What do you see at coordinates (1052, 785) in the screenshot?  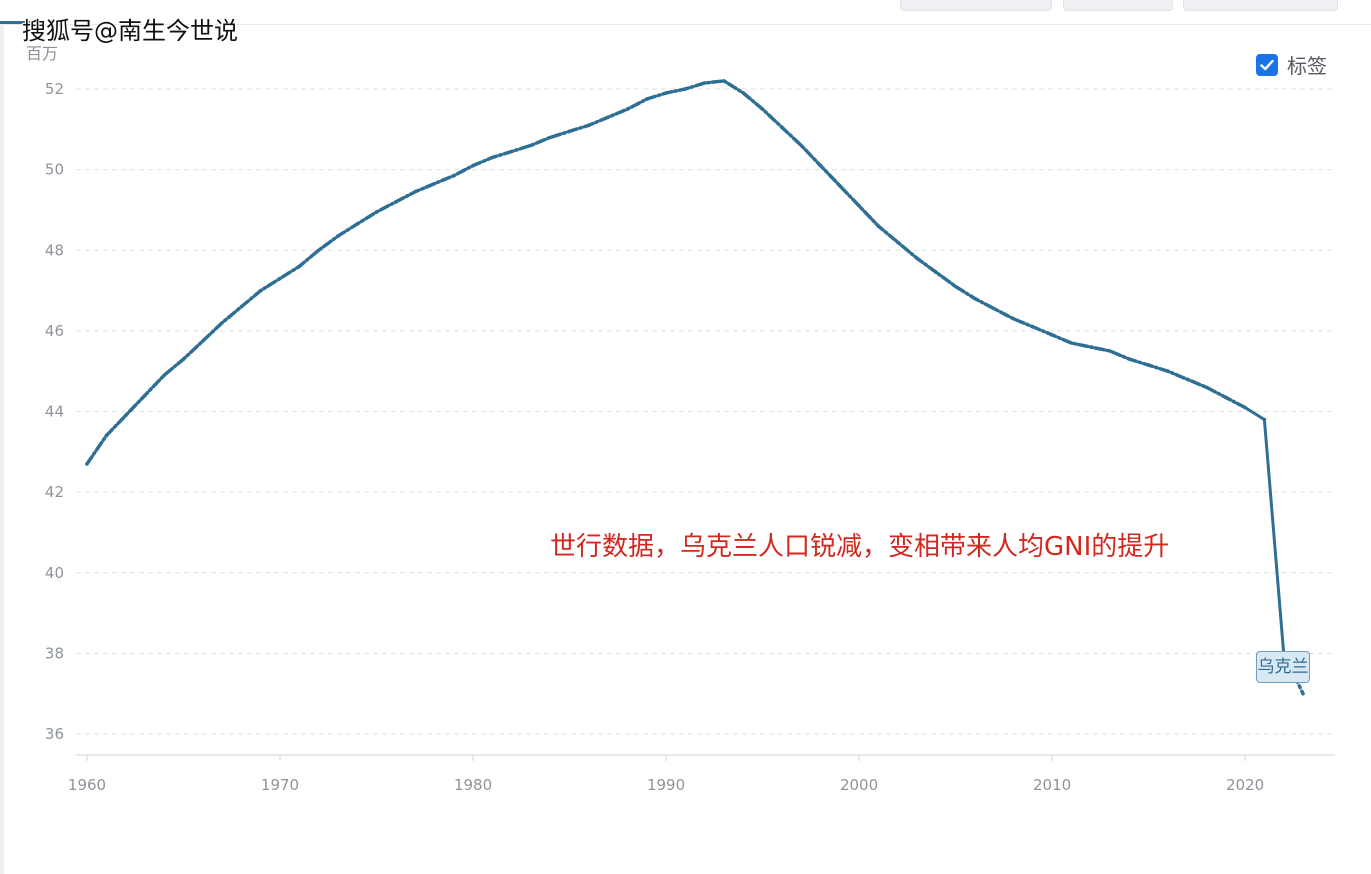 I see `x-tick-label: 2010` at bounding box center [1052, 785].